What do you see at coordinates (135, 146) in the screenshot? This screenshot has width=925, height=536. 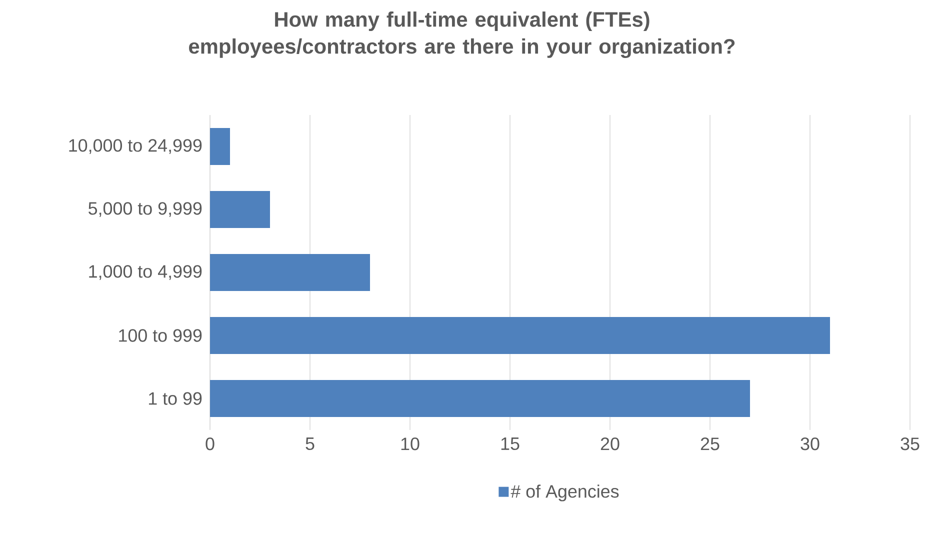 I see `y-tick-label: 10,000 to 24,999` at bounding box center [135, 146].